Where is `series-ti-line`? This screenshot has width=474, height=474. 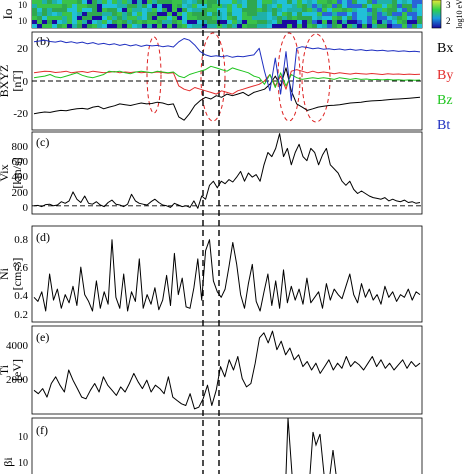
series-ti-line is located at coordinates (227, 370).